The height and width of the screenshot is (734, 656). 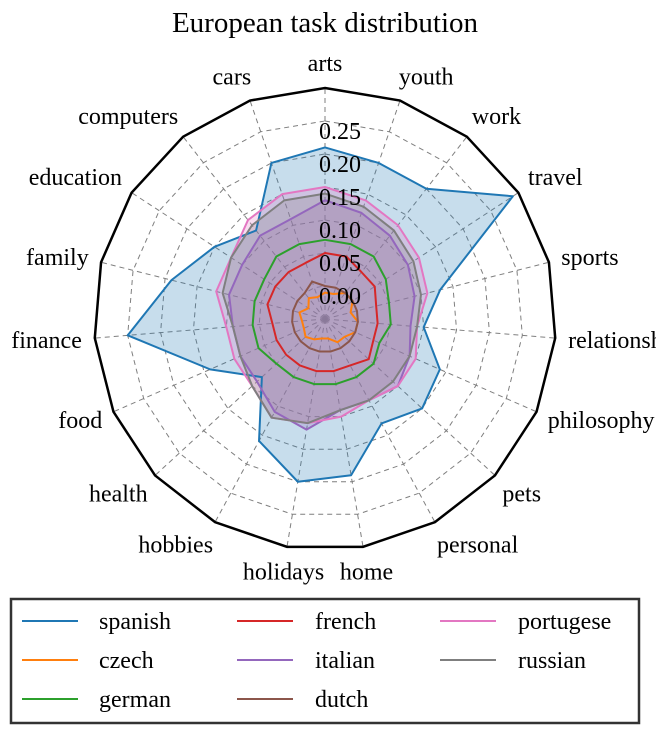 What do you see at coordinates (46, 341) in the screenshot?
I see `category-label-finance: finance` at bounding box center [46, 341].